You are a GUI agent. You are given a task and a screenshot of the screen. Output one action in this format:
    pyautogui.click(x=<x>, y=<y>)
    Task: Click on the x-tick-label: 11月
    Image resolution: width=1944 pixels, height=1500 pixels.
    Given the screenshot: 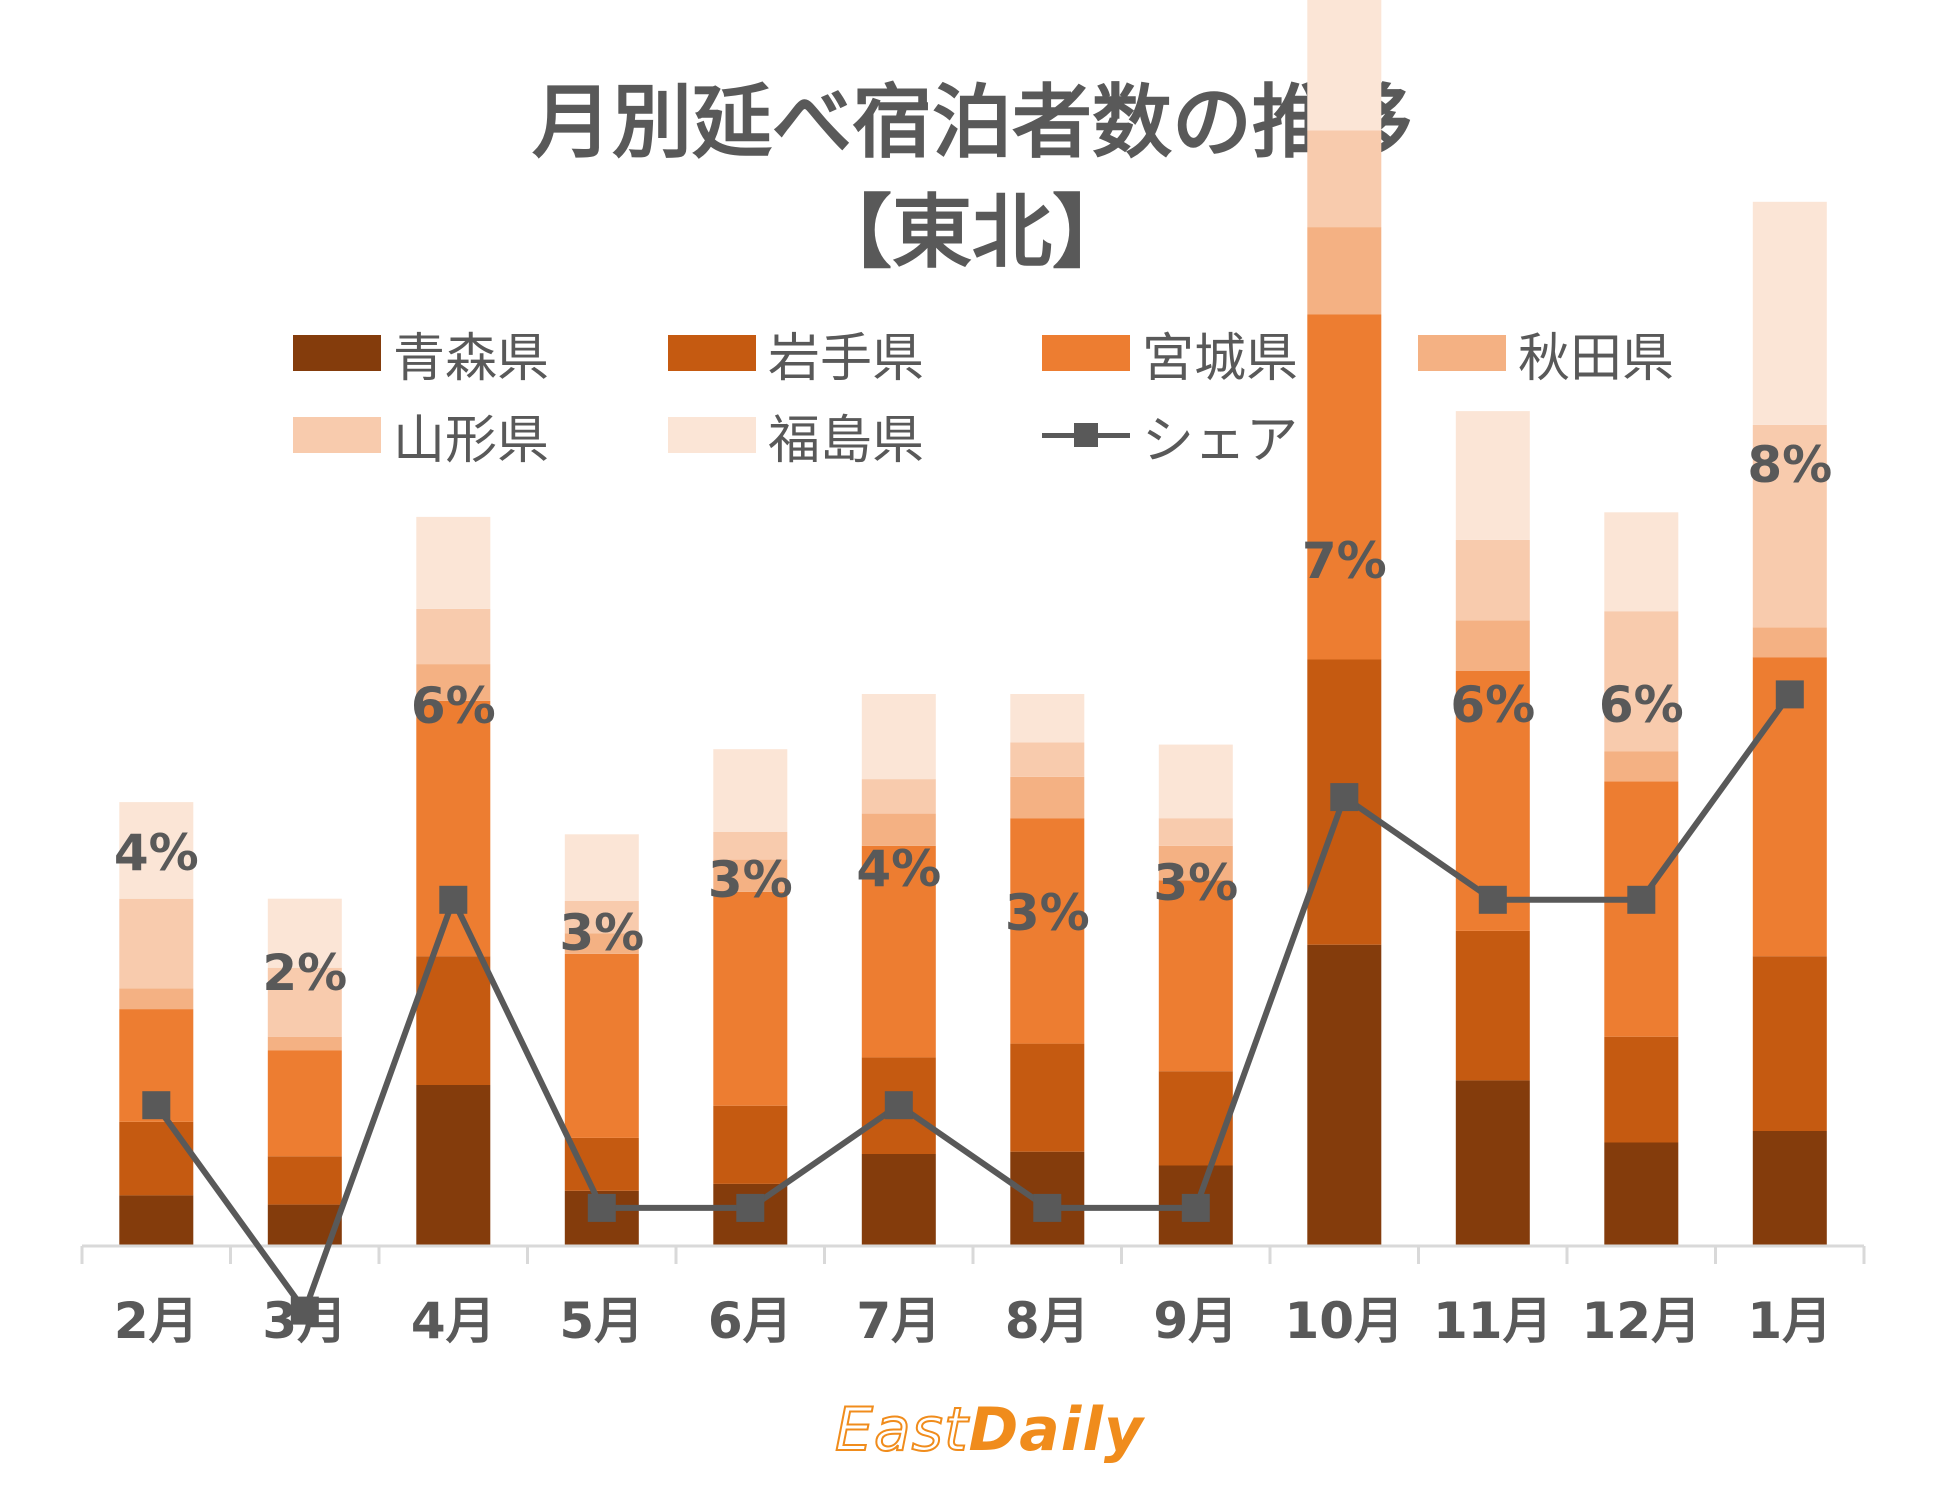 What is the action you would take?
    pyautogui.click(x=1493, y=1321)
    